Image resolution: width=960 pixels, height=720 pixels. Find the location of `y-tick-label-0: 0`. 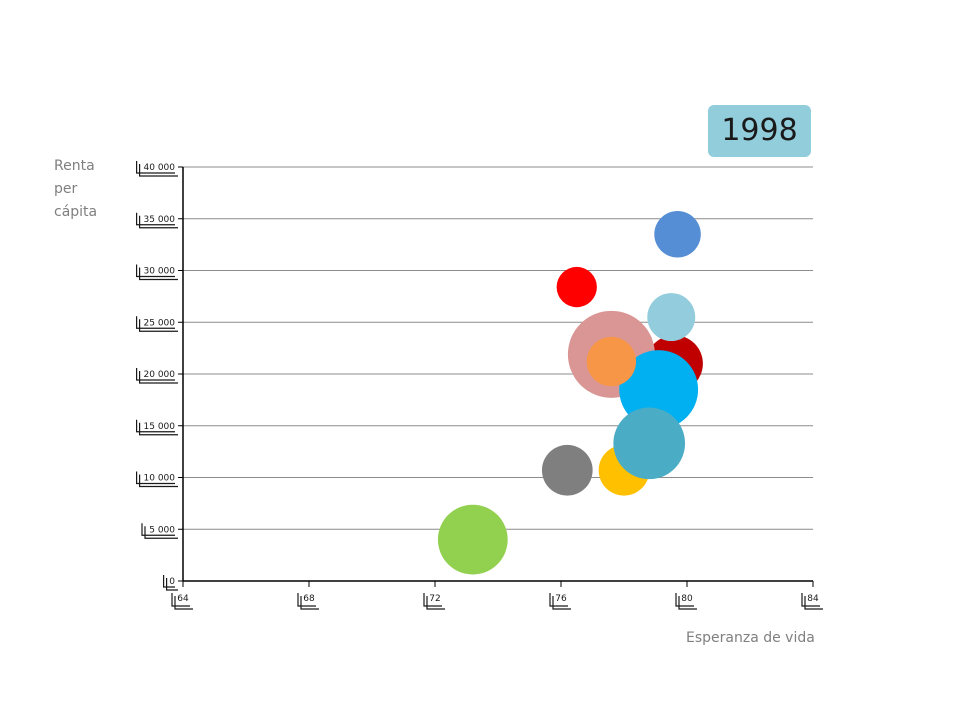

y-tick-label-0: 0 is located at coordinates (172, 582).